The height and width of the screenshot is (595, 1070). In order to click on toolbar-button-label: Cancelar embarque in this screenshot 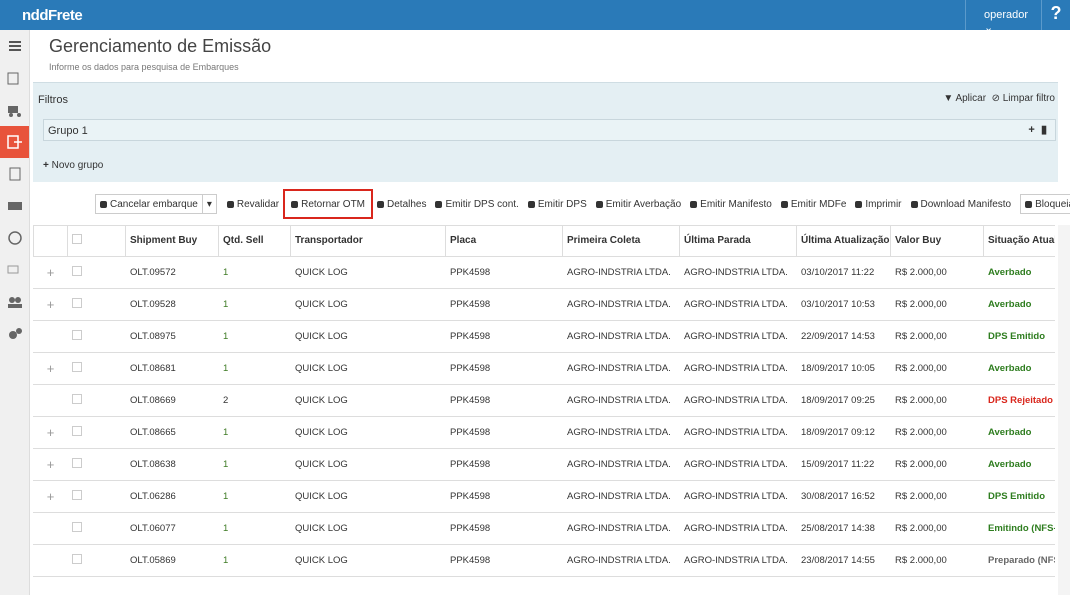, I will do `click(154, 204)`.